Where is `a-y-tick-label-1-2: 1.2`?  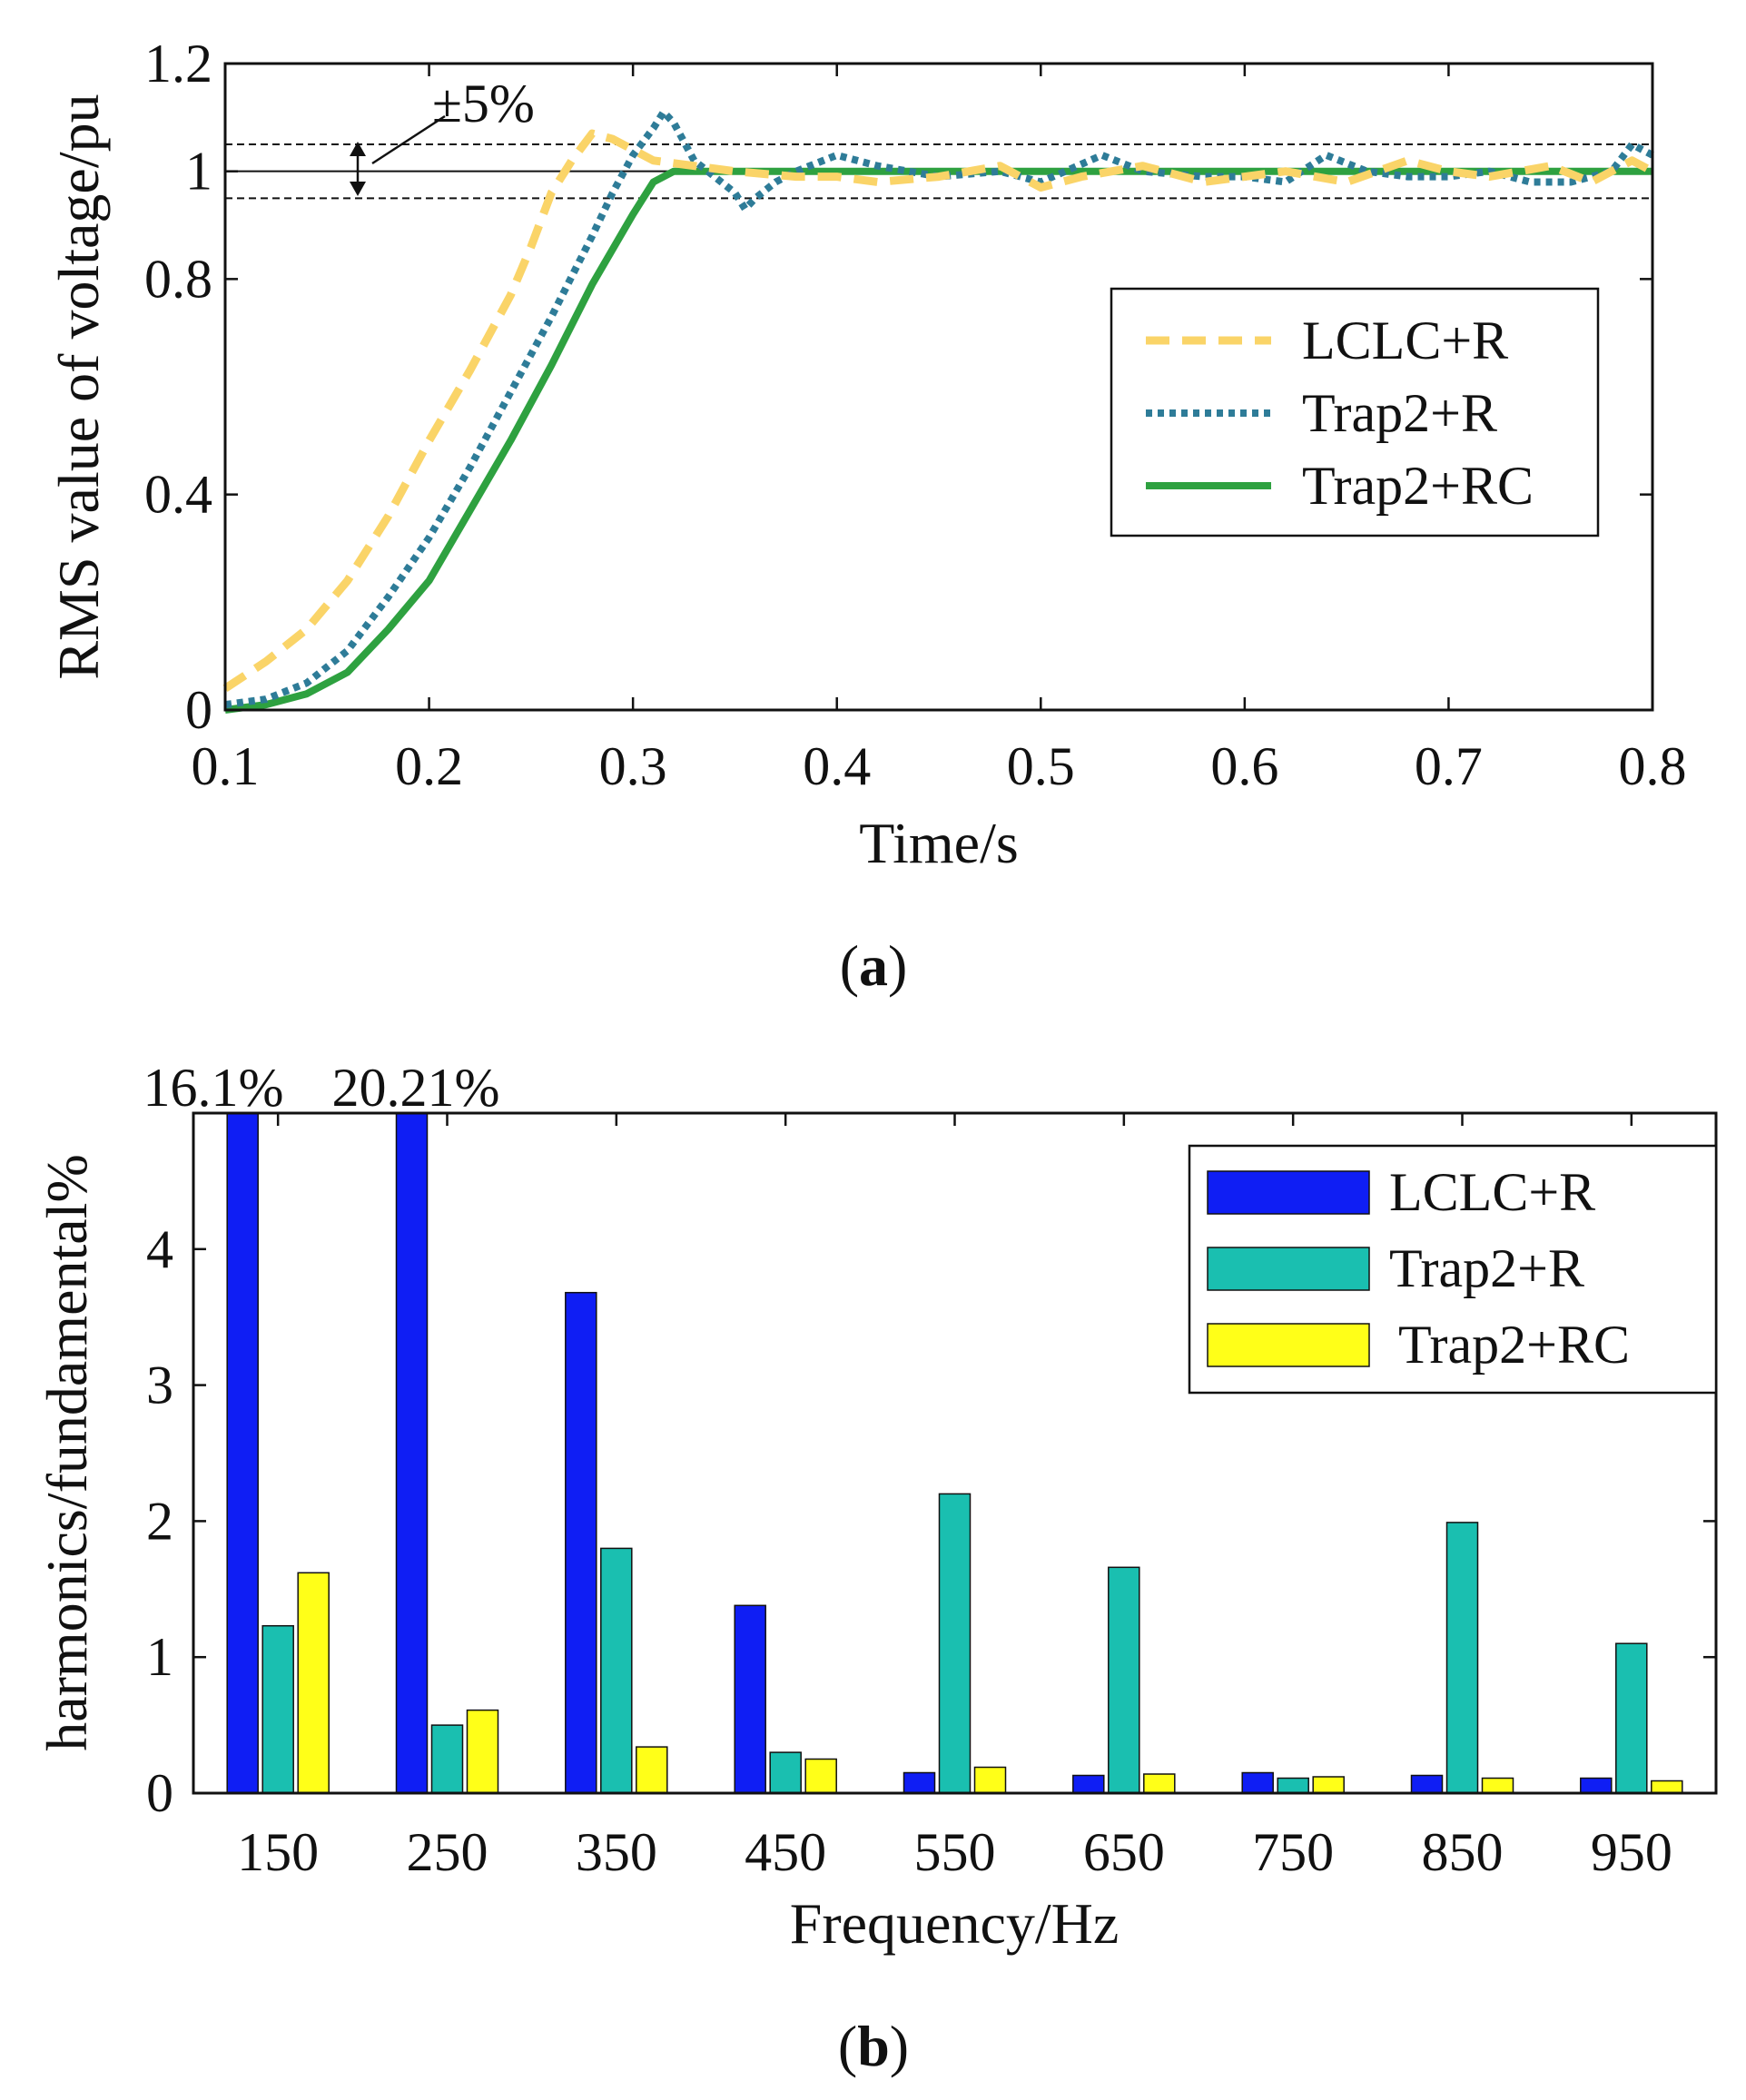
a-y-tick-label-1-2: 1.2 is located at coordinates (178, 64).